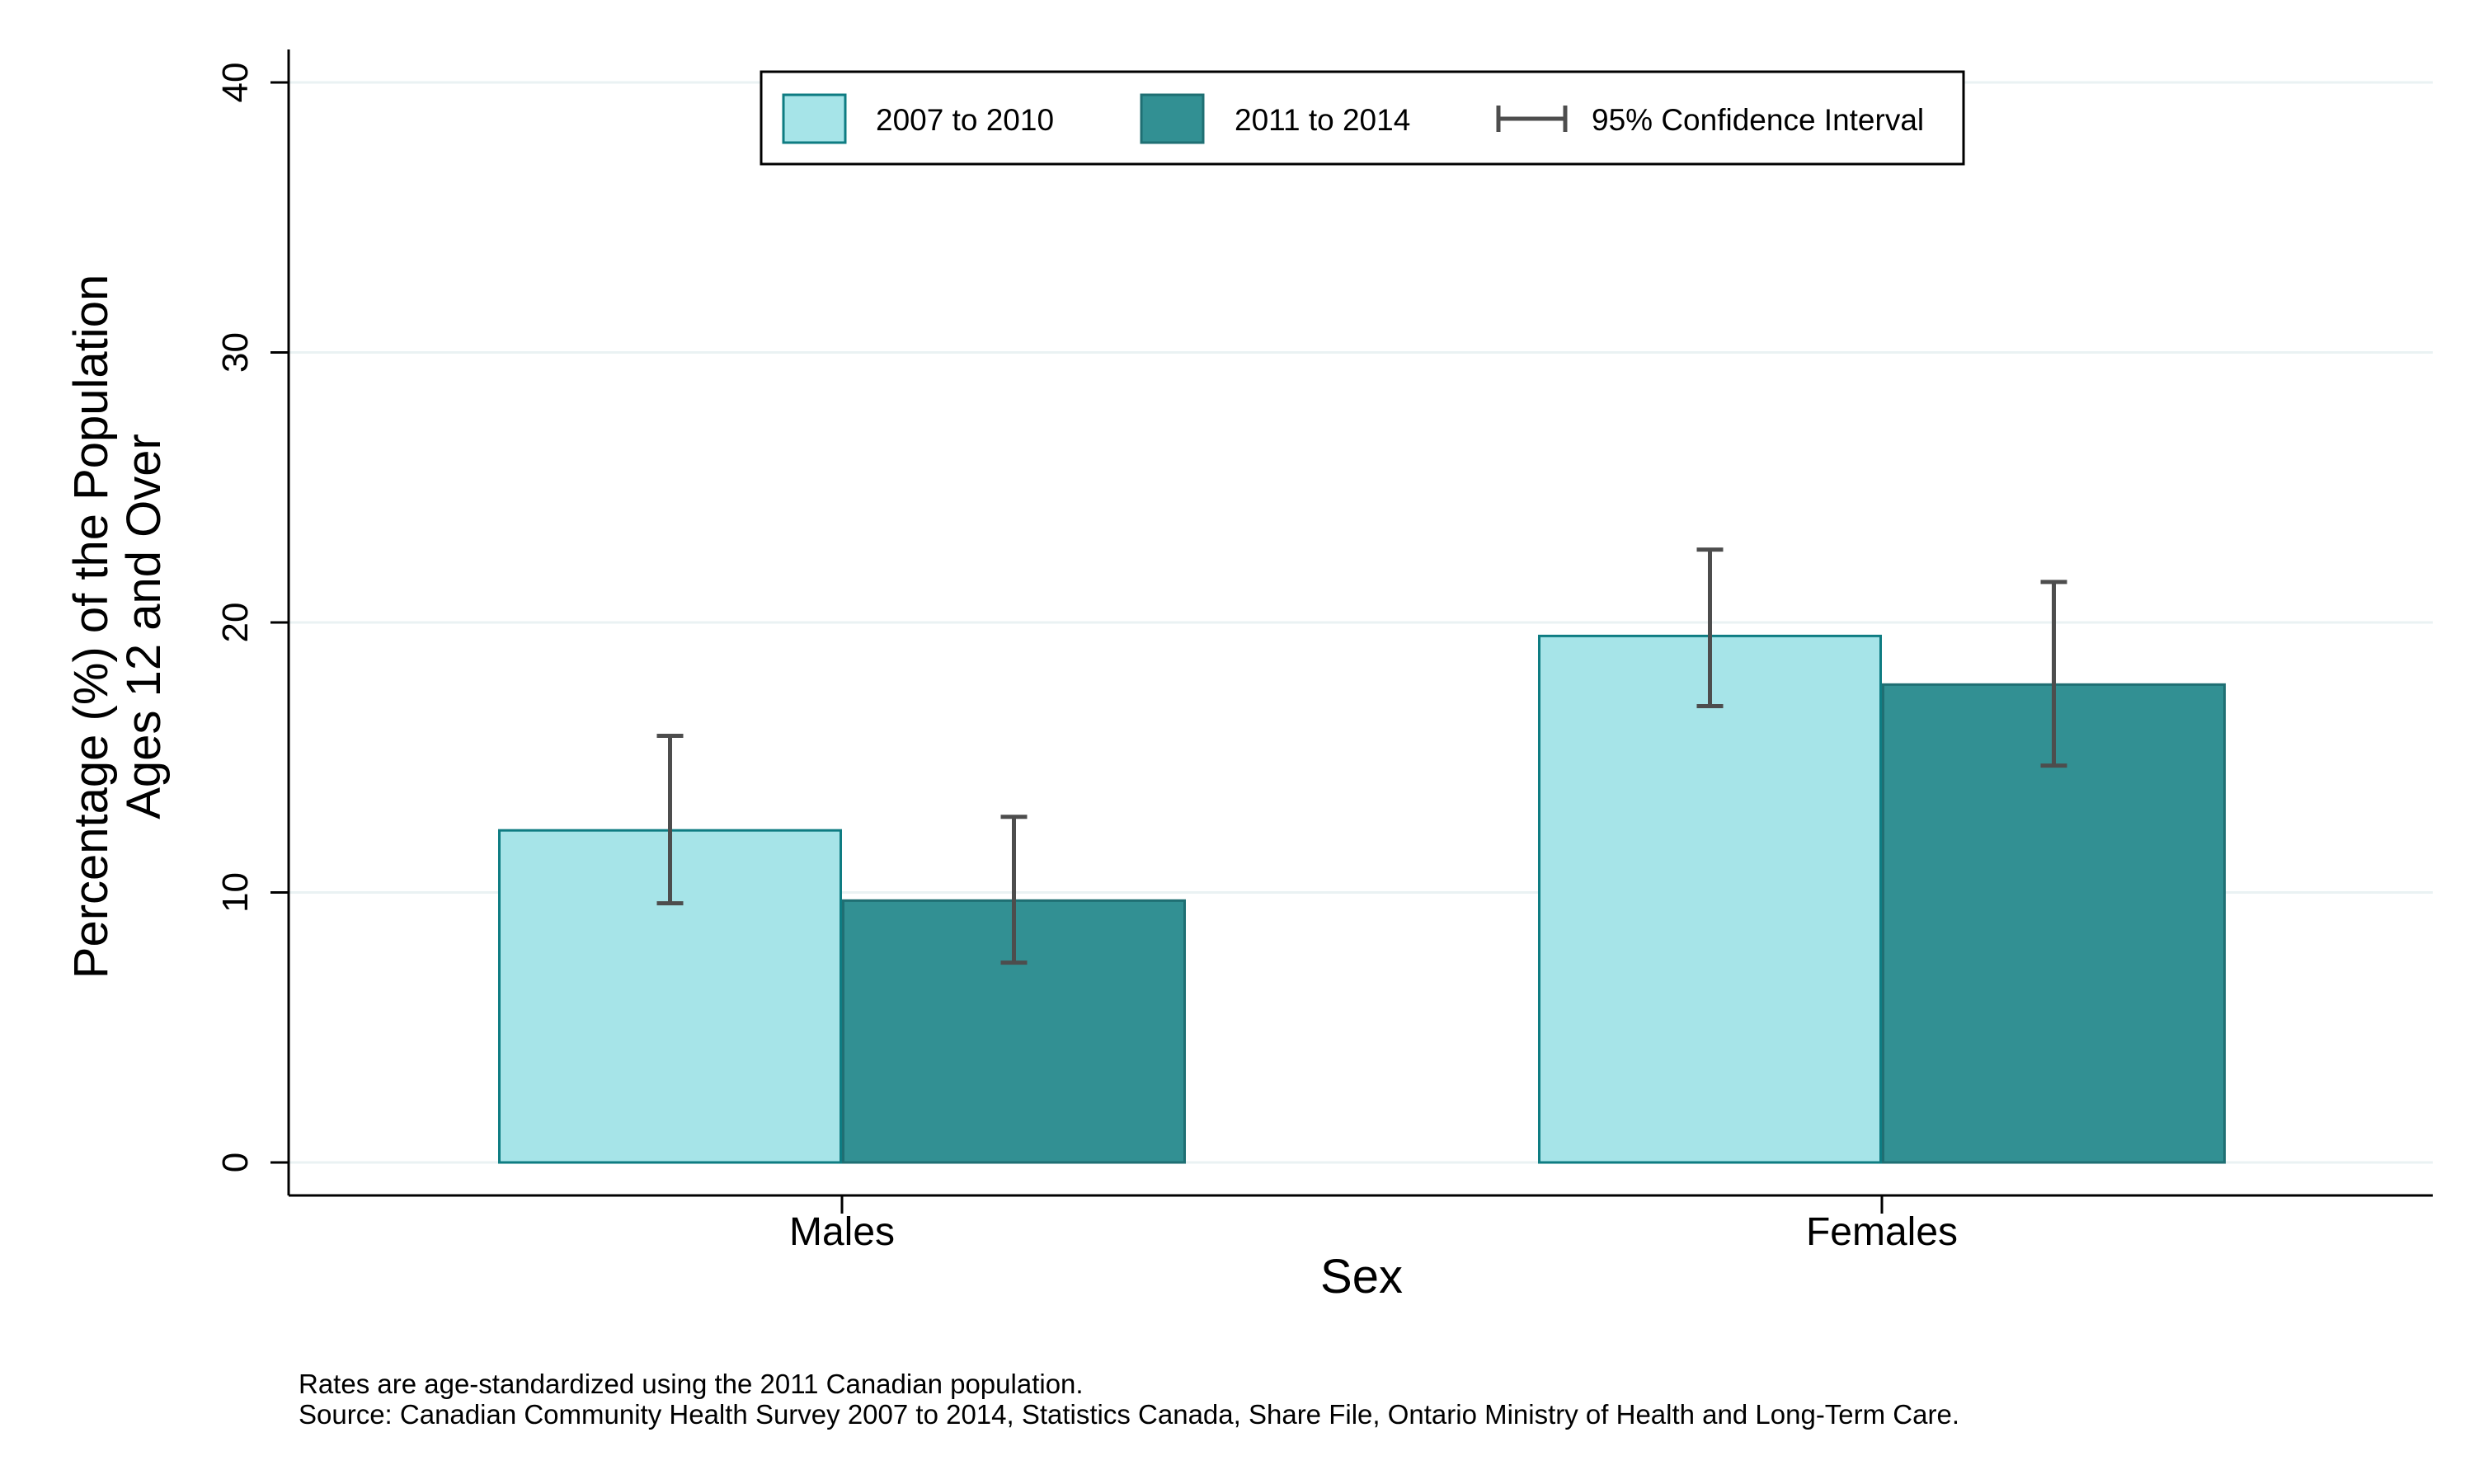 The width and height of the screenshot is (2474, 1484). Describe the element at coordinates (235, 83) in the screenshot. I see `y-tick-label-40: 40` at that location.